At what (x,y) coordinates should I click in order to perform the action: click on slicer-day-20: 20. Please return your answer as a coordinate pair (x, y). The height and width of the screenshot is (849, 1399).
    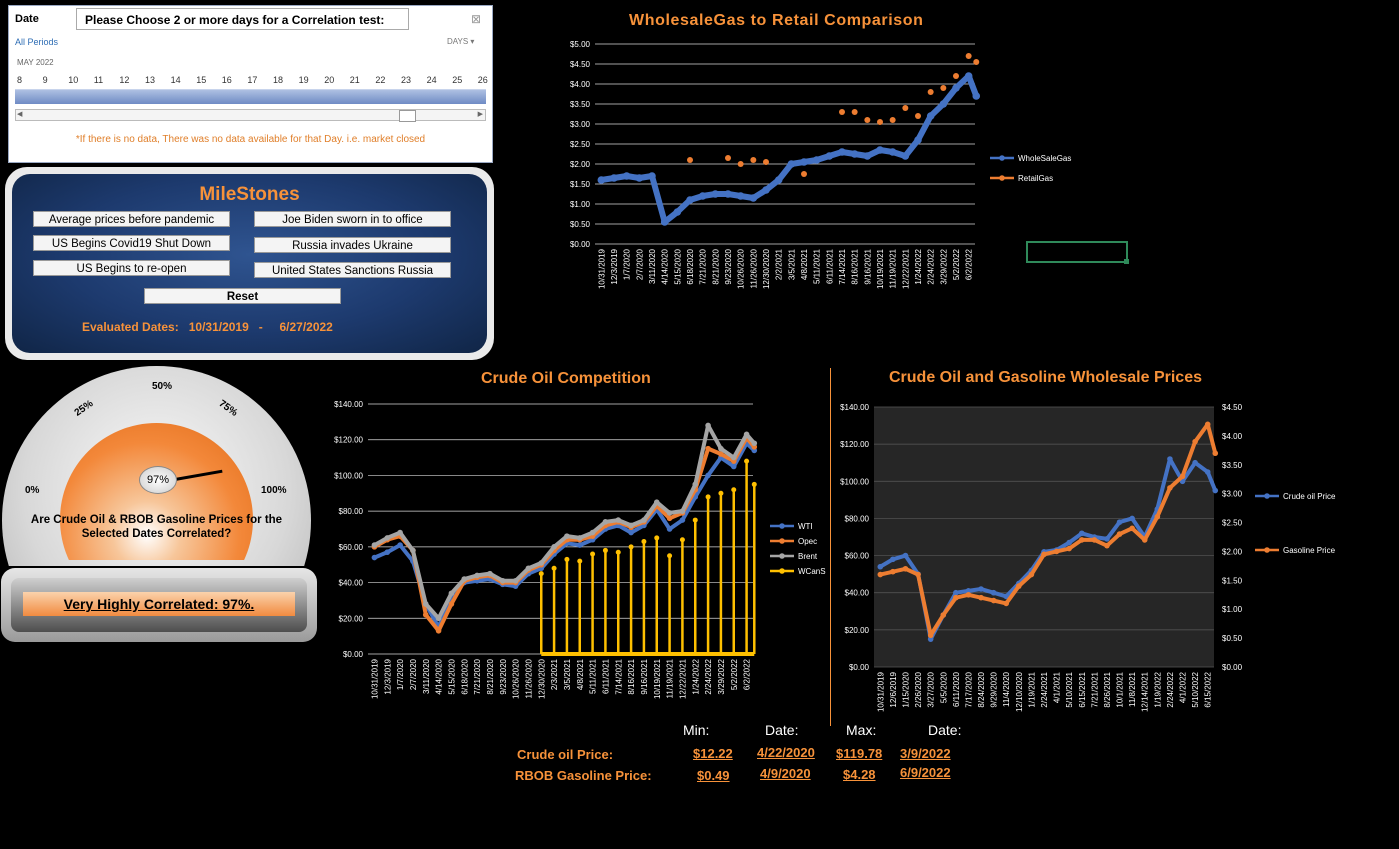
    Looking at the image, I should click on (329, 80).